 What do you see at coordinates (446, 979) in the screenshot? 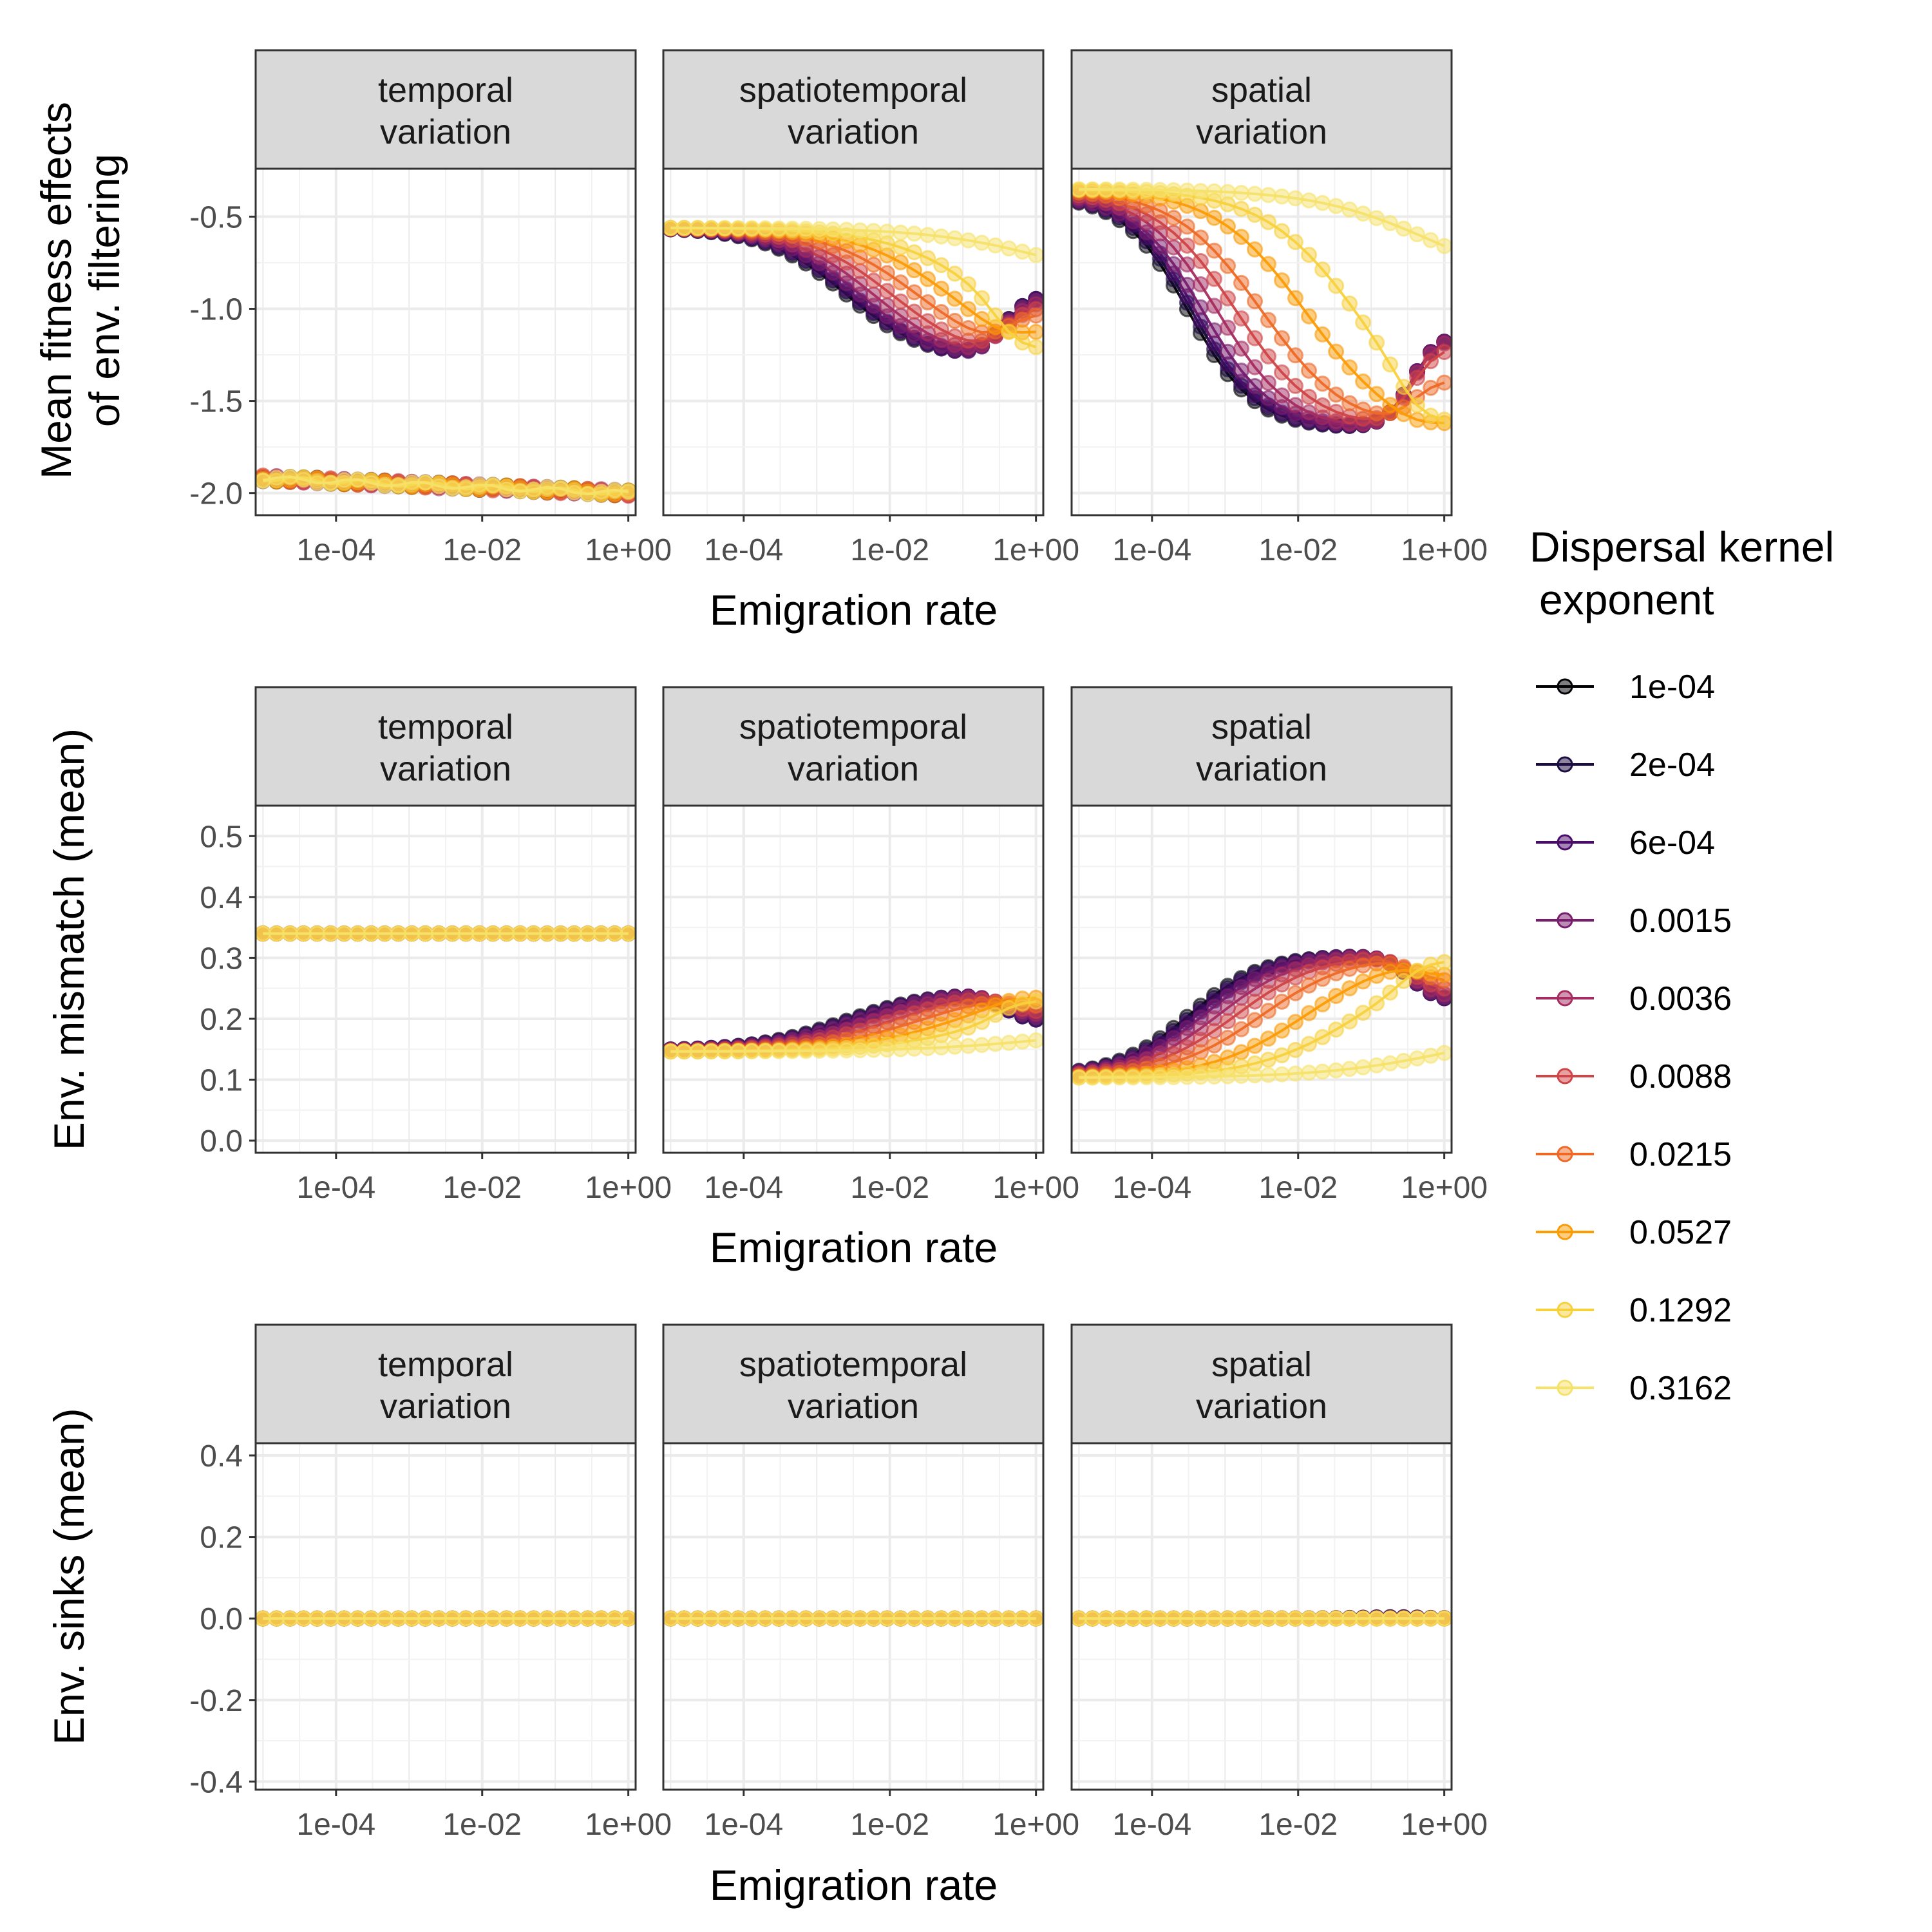
I see `panel-border` at bounding box center [446, 979].